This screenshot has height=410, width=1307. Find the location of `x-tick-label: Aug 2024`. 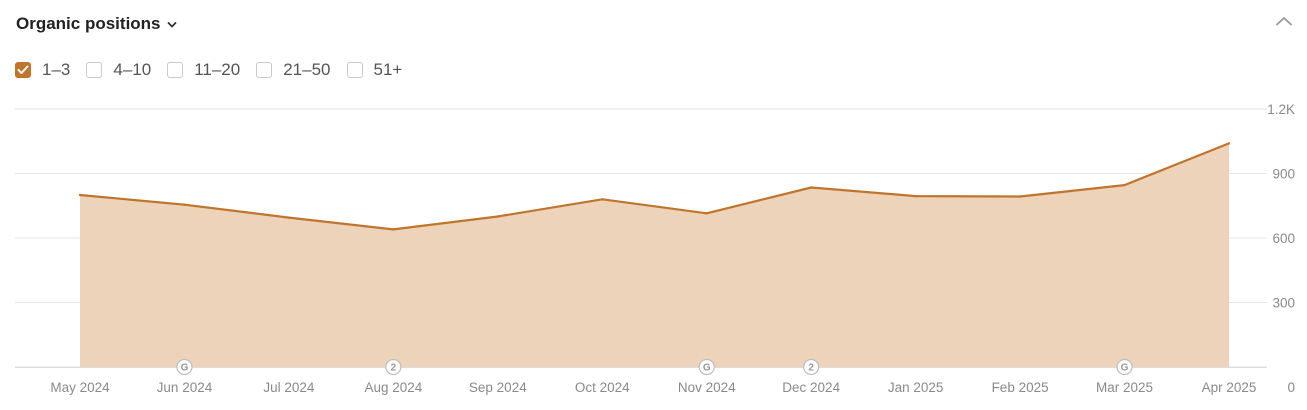

x-tick-label: Aug 2024 is located at coordinates (393, 387).